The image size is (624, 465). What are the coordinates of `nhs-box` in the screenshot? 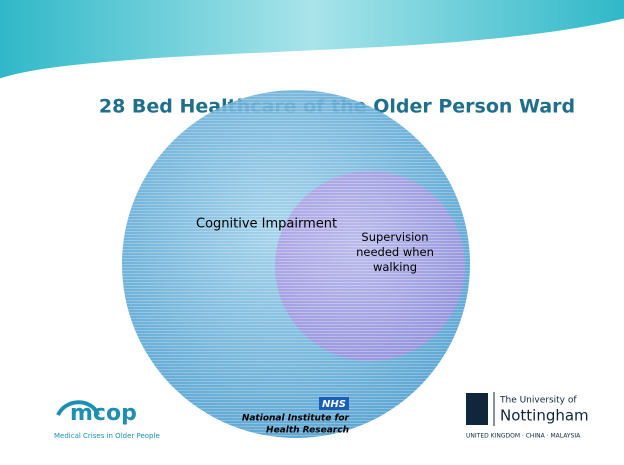 It's located at (334, 403).